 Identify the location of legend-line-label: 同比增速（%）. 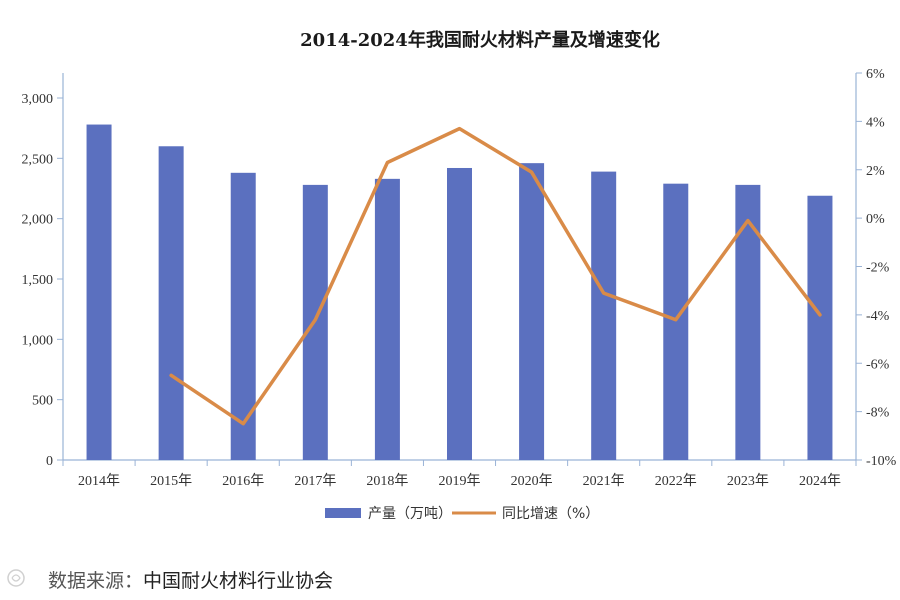
(550, 514).